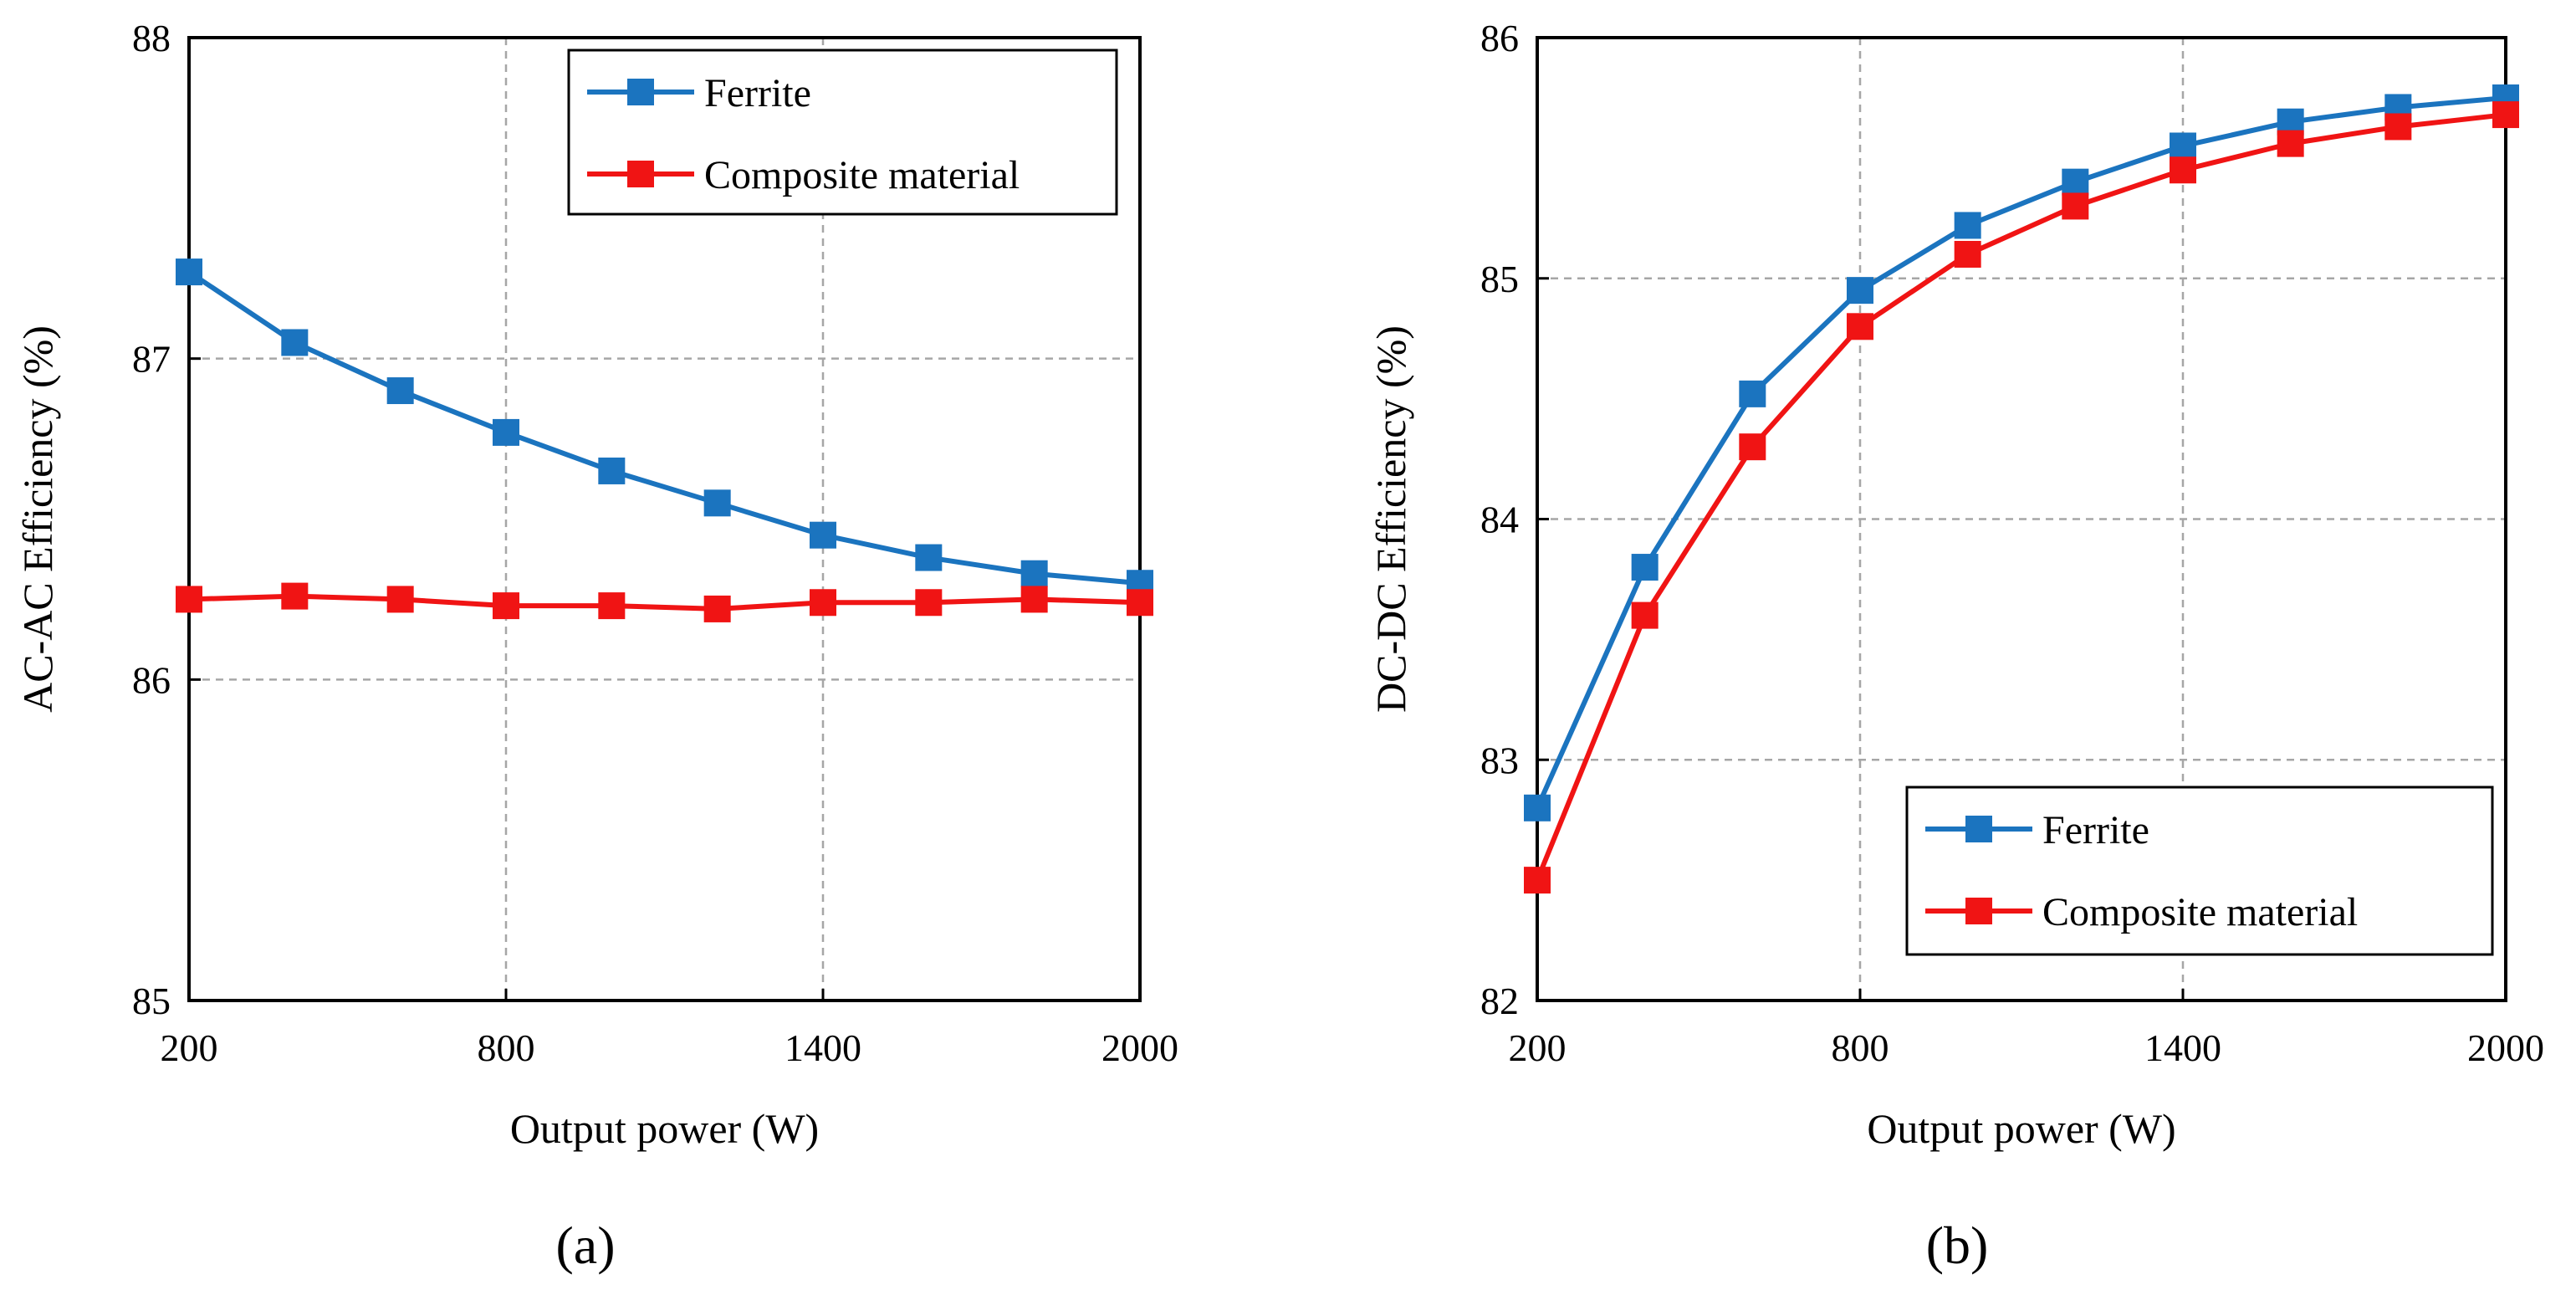 The image size is (2576, 1300). I want to click on y-tick-label: 88, so click(151, 38).